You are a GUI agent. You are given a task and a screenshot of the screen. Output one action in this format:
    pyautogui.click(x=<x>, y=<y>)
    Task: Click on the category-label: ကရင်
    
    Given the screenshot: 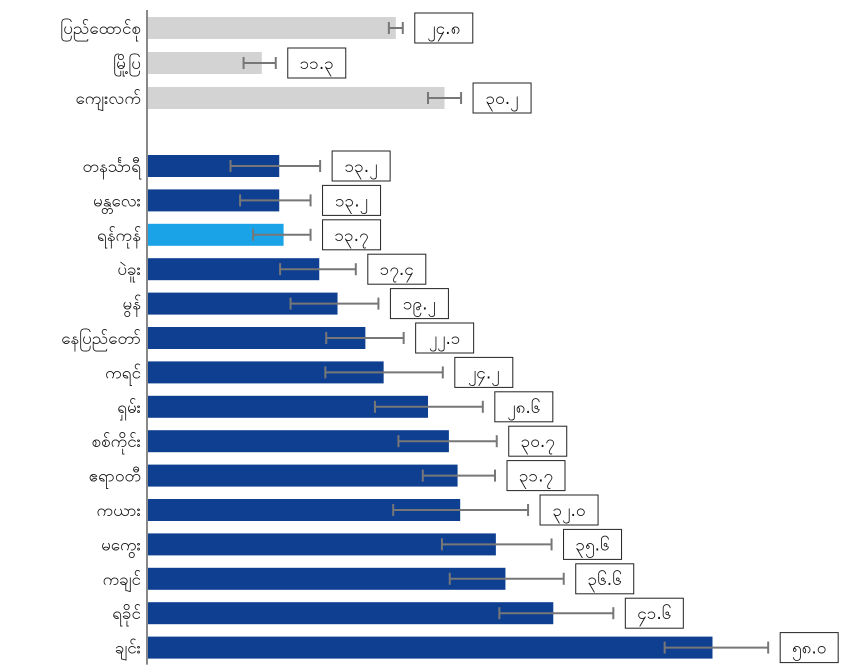 What is the action you would take?
    pyautogui.click(x=123, y=374)
    